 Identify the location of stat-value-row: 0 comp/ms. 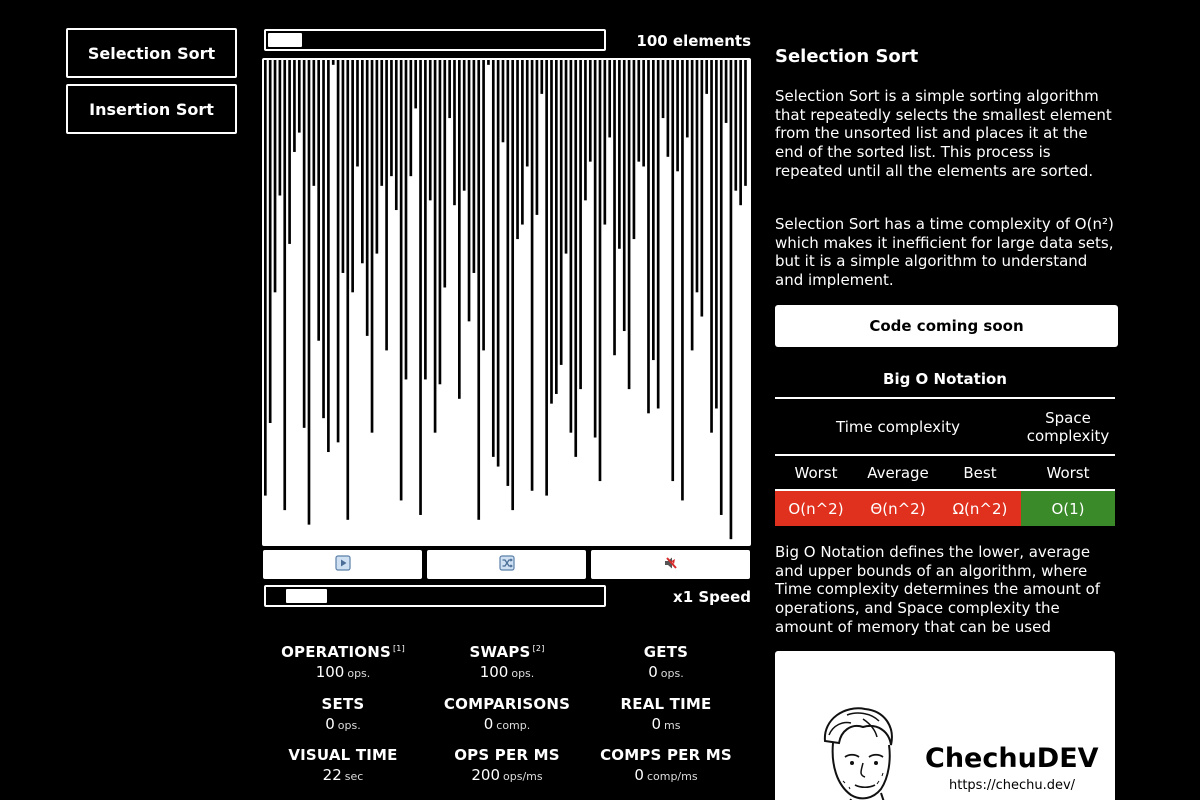
(666, 775).